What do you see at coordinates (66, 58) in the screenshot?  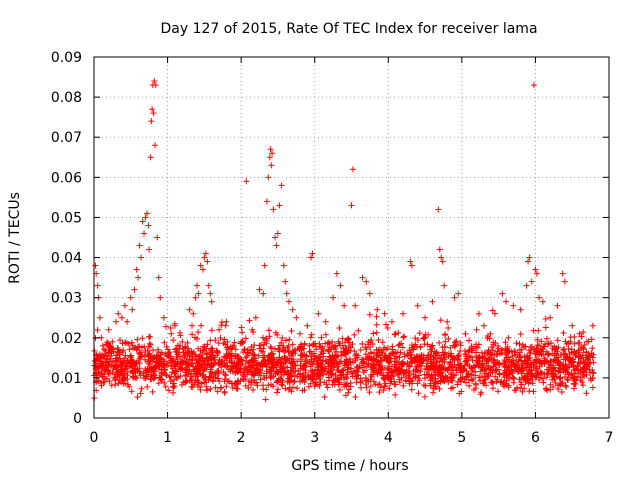 I see `y-tick-label: 0.09` at bounding box center [66, 58].